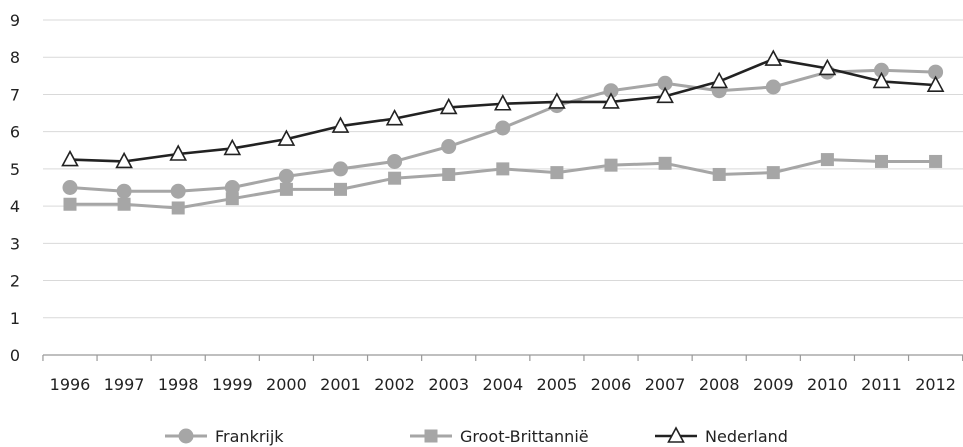 The image size is (963, 447). I want to click on data-point-frankrijk-2004, so click(503, 128).